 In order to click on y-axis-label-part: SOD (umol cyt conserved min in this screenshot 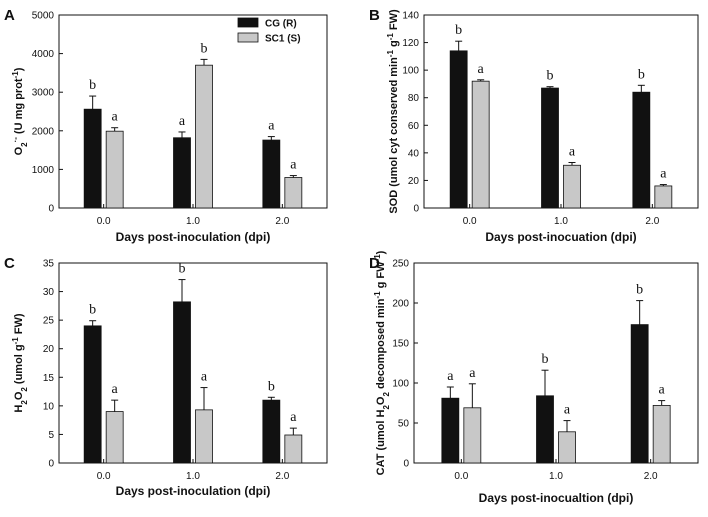, I will do `click(394, 135)`.